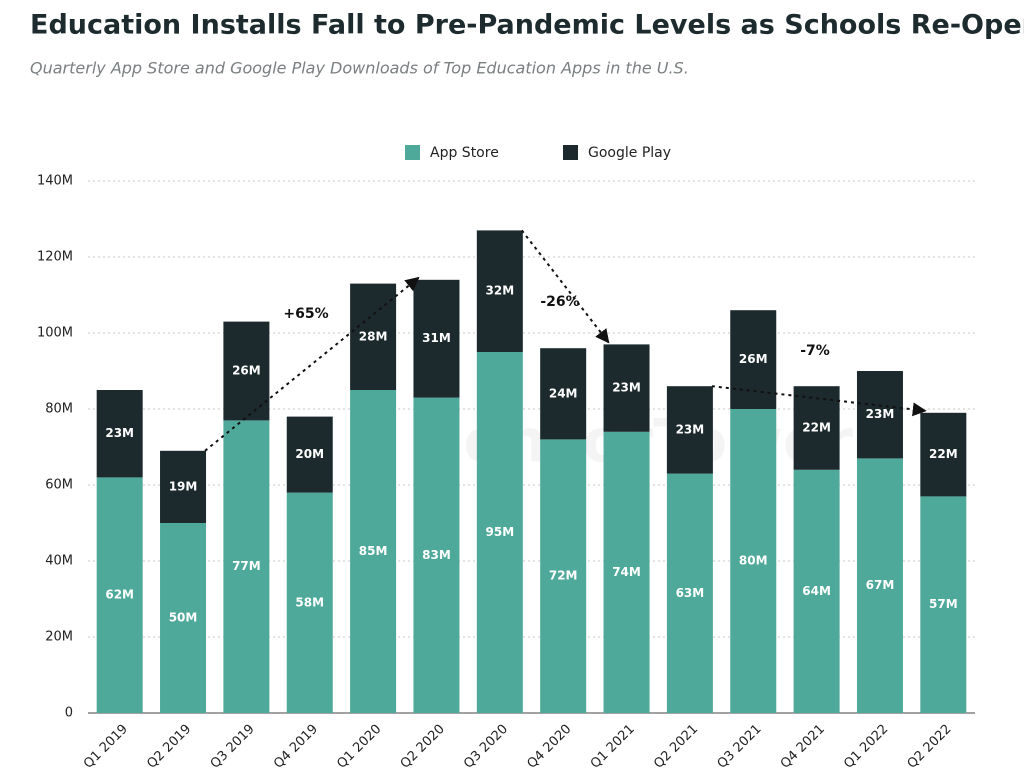 Image resolution: width=1024 pixels, height=780 pixels. I want to click on value-label: 28M, so click(373, 336).